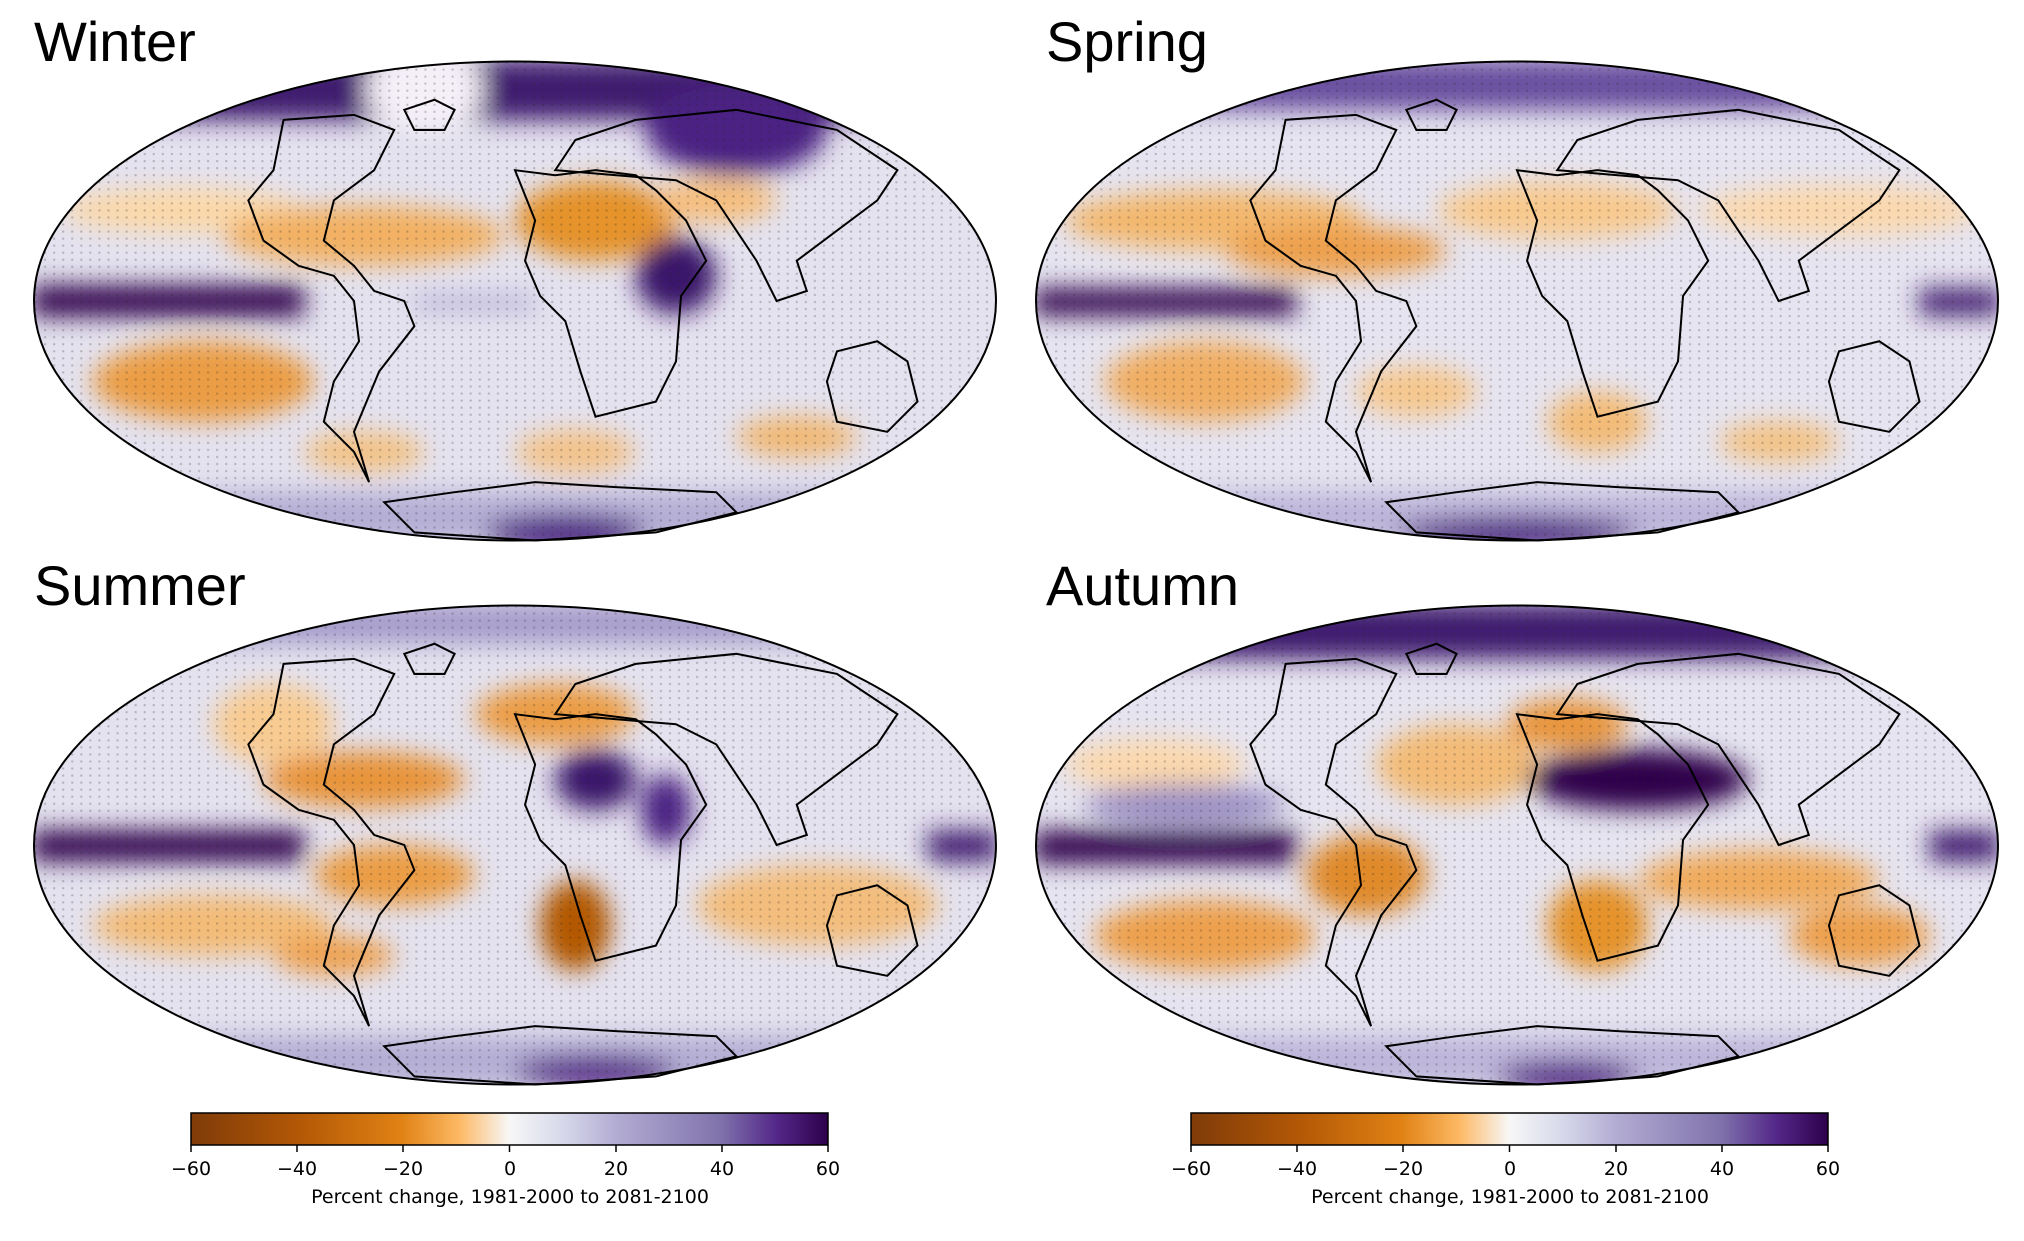 The width and height of the screenshot is (2024, 1241). Describe the element at coordinates (1142, 585) in the screenshot. I see `panel-title-autumn: Autumn` at that location.